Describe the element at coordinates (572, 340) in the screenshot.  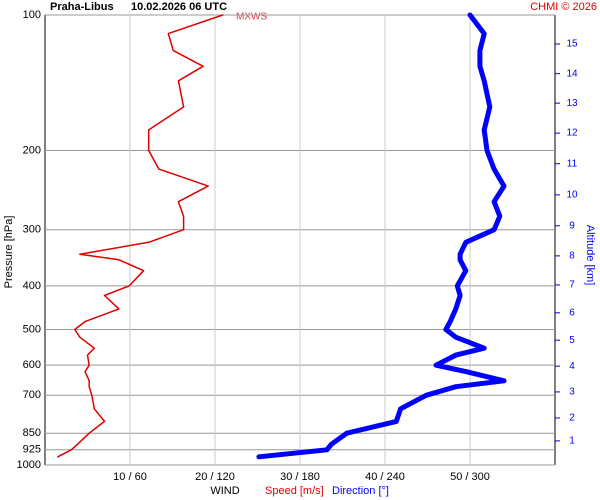
I see `altitude-tick-label: 5` at that location.